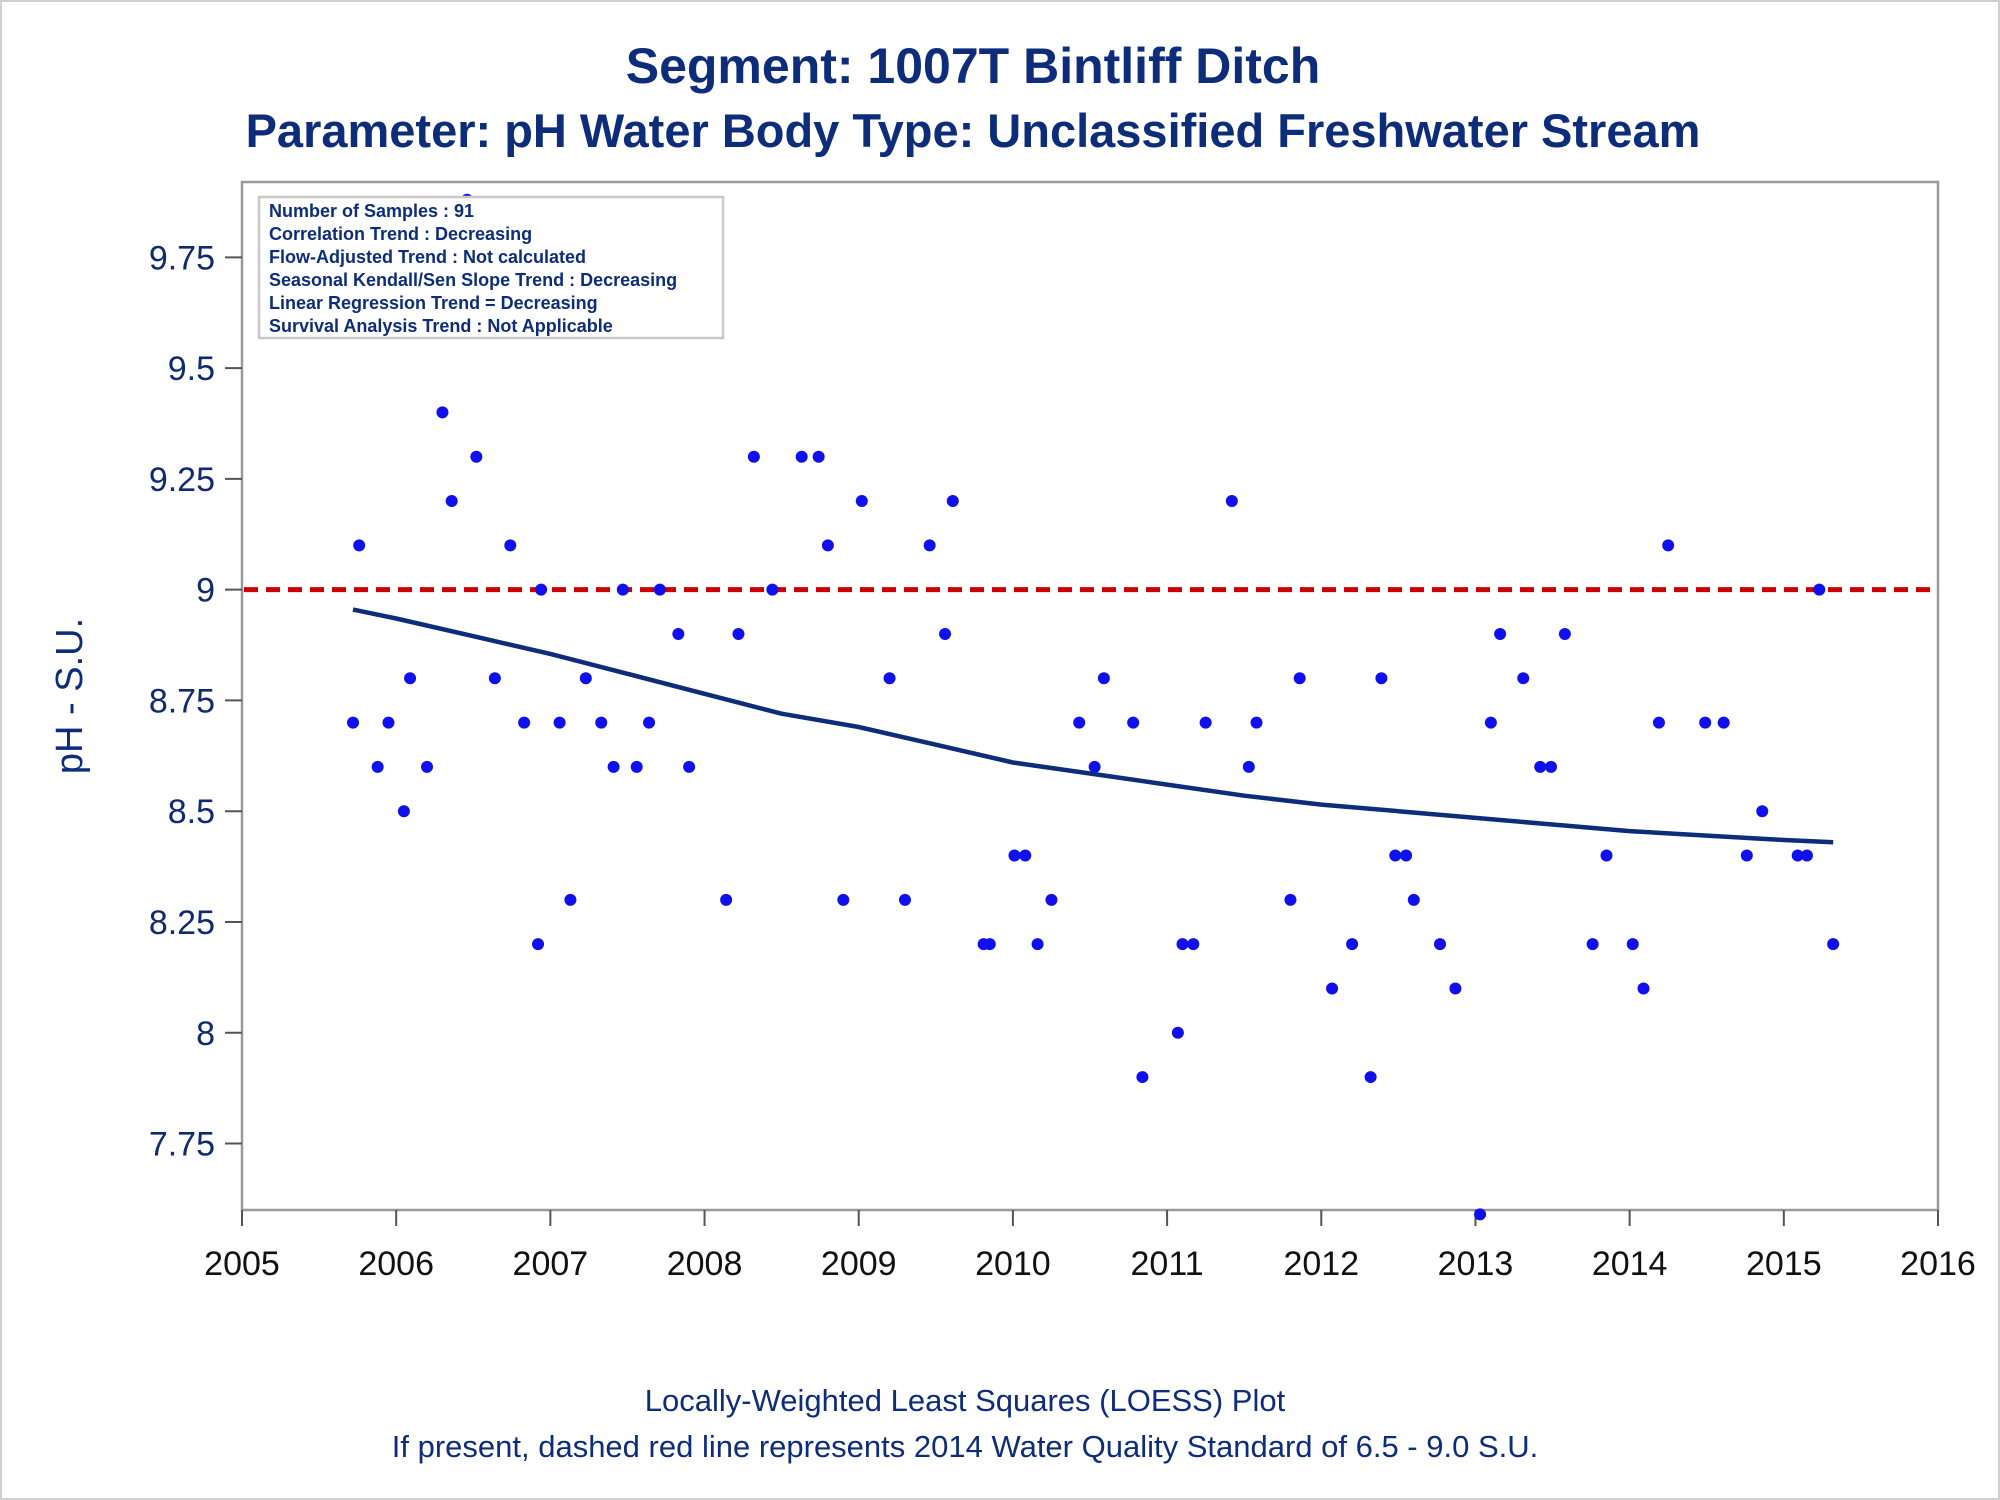  Describe the element at coordinates (242, 1264) in the screenshot. I see `x-tick-label: 2005` at that location.